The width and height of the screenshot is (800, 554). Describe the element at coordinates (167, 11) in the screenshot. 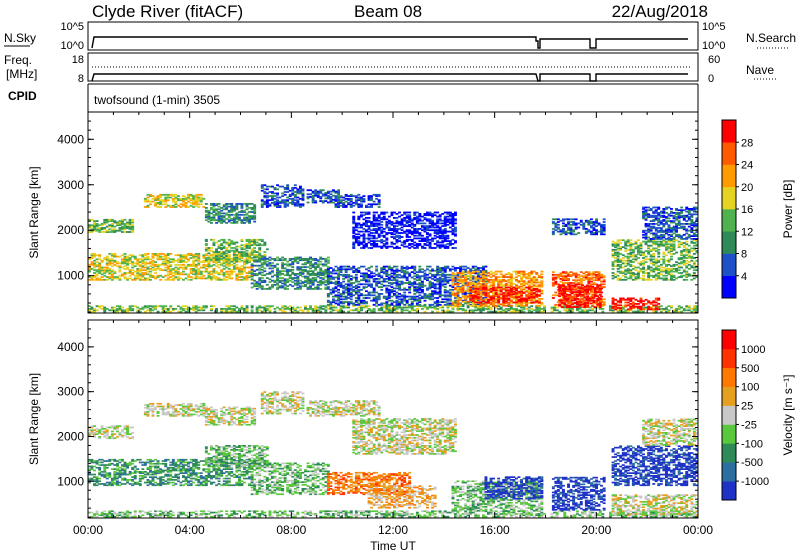

I see `station-title: Clyde River (fitACF)` at that location.